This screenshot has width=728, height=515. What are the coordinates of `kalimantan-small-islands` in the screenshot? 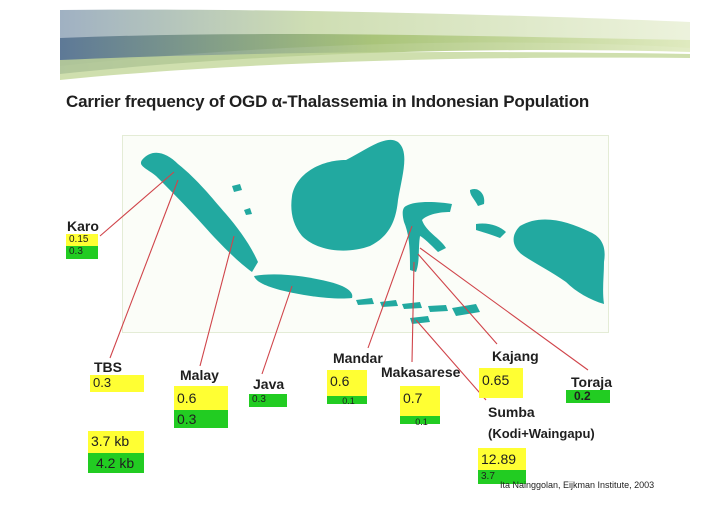 It's located at (242, 199).